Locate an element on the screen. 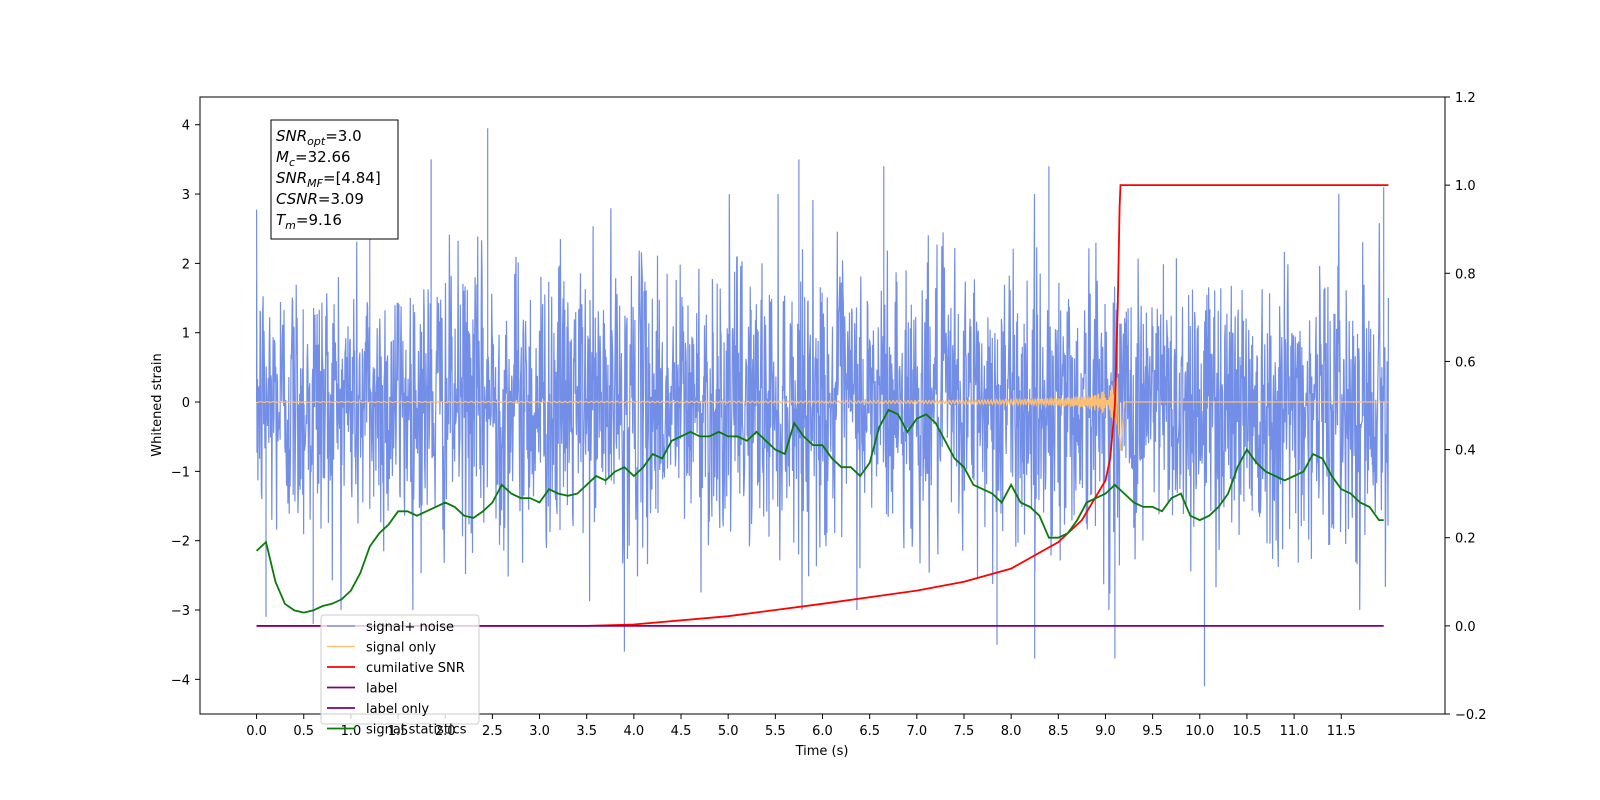 The height and width of the screenshot is (800, 1600). y-tick-label: 4 is located at coordinates (186, 126).